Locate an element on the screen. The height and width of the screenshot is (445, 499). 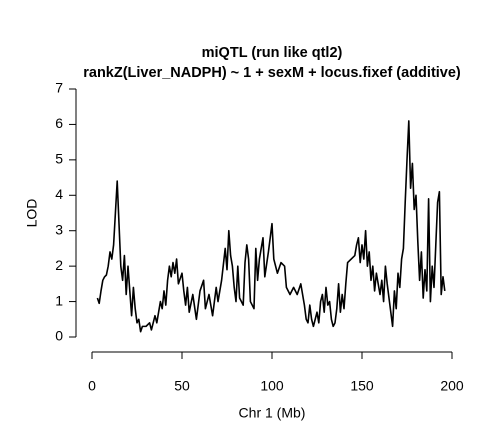
x-tick-label: 100 is located at coordinates (272, 386).